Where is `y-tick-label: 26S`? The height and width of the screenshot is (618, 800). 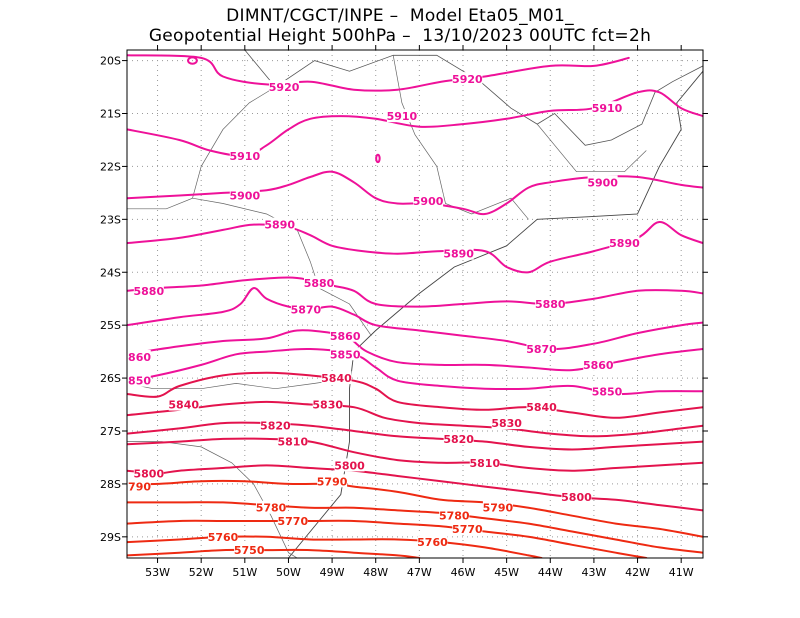 y-tick-label: 26S is located at coordinates (110, 378).